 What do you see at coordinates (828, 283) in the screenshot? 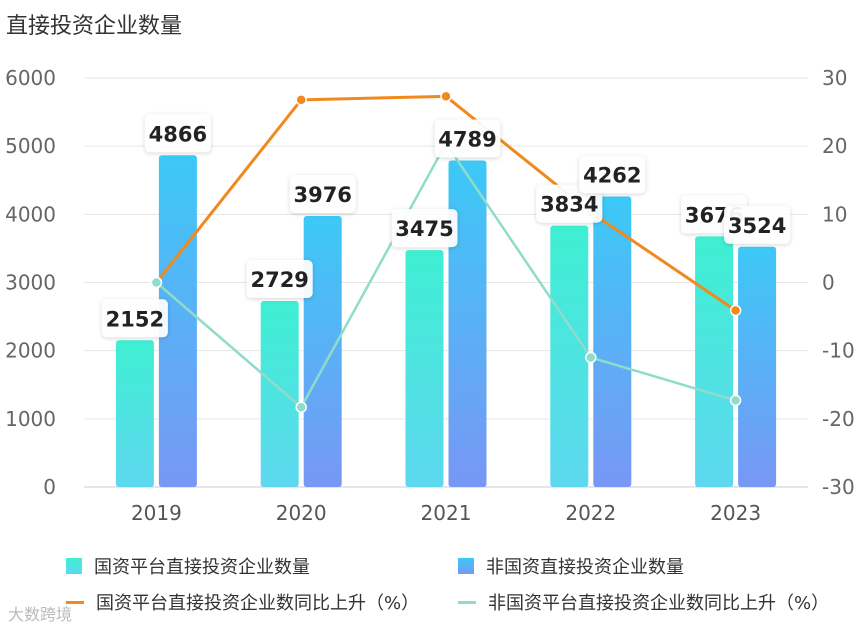
I see `right-tick-label: 0` at bounding box center [828, 283].